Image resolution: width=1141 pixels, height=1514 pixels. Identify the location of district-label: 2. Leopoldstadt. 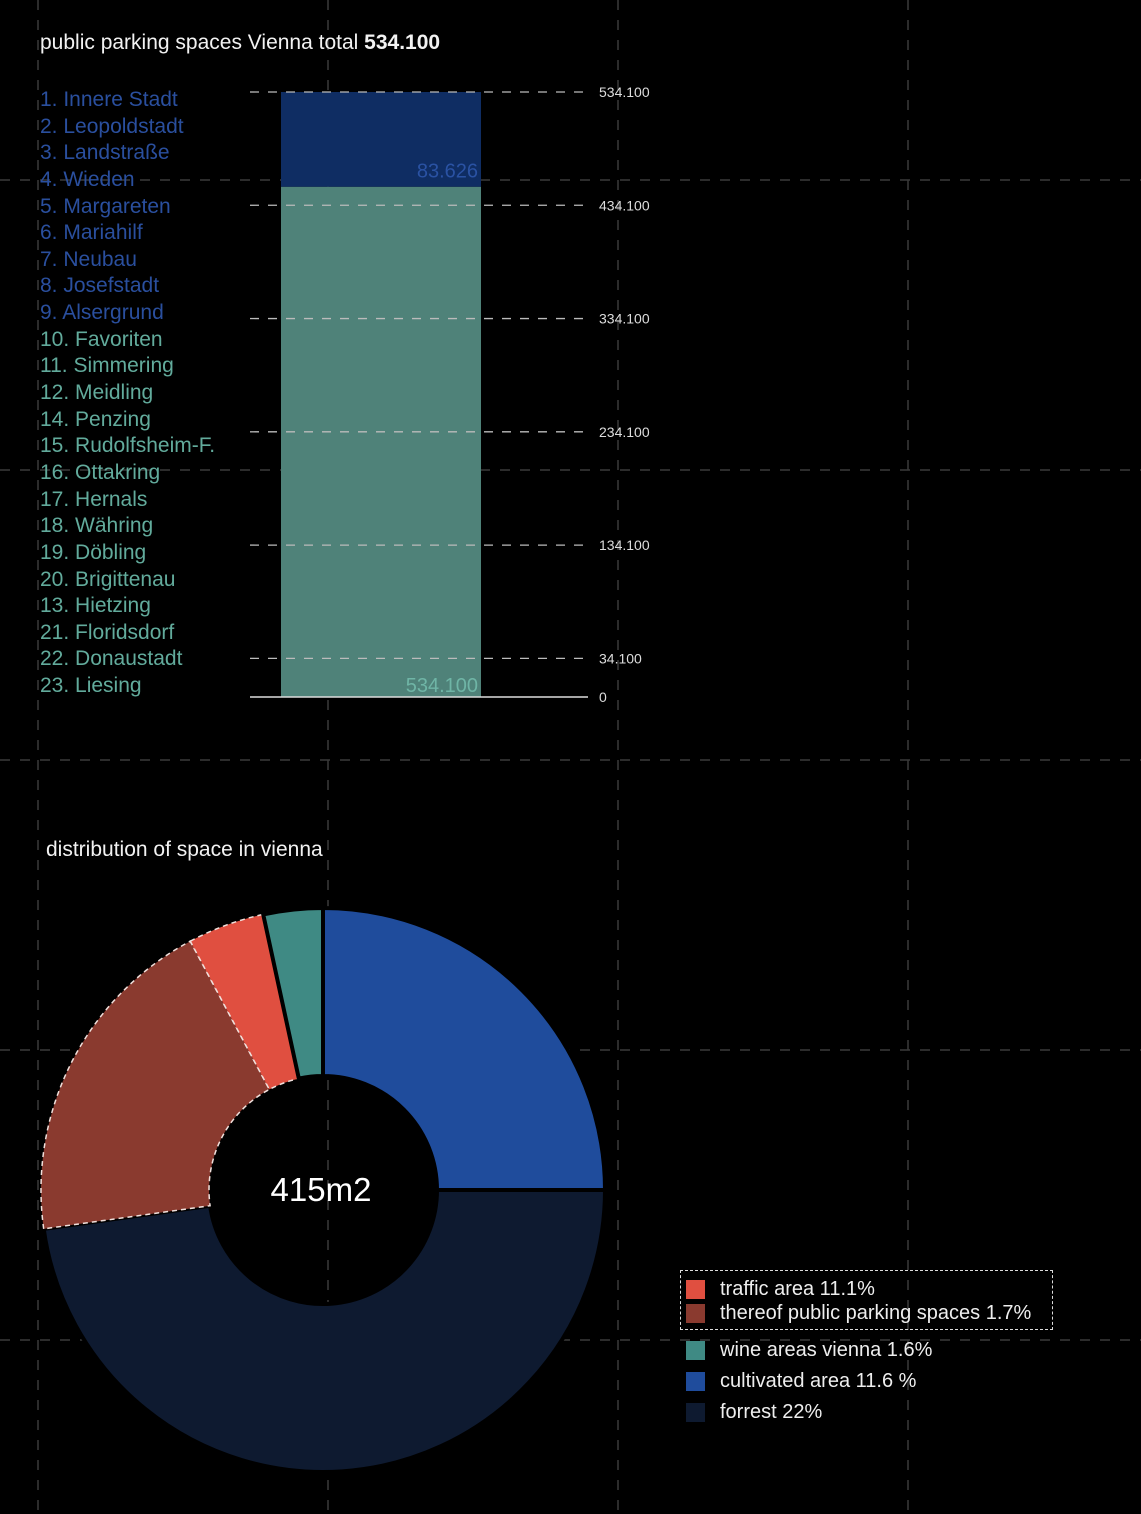
(112, 126).